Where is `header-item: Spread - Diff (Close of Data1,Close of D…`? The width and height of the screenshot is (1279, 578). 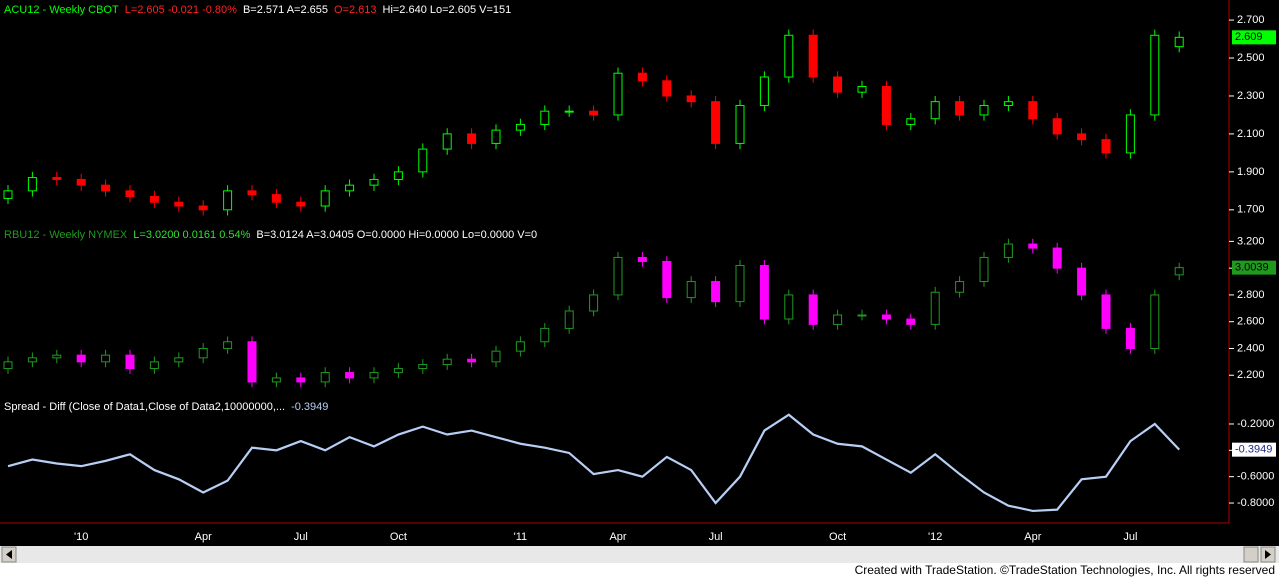 header-item: Spread - Diff (Close of Data1,Close of D… is located at coordinates (144, 407).